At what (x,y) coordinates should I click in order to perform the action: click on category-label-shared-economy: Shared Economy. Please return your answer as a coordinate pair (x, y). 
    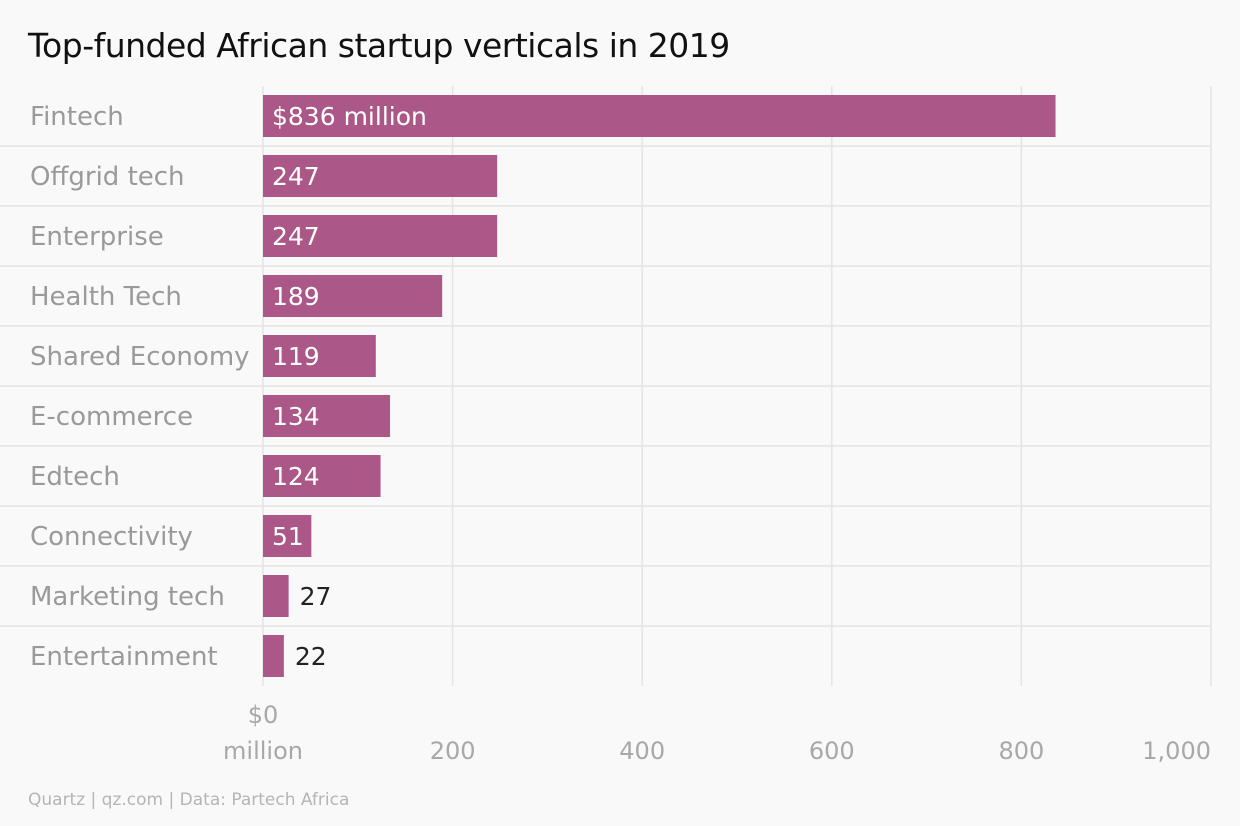
    Looking at the image, I should click on (140, 357).